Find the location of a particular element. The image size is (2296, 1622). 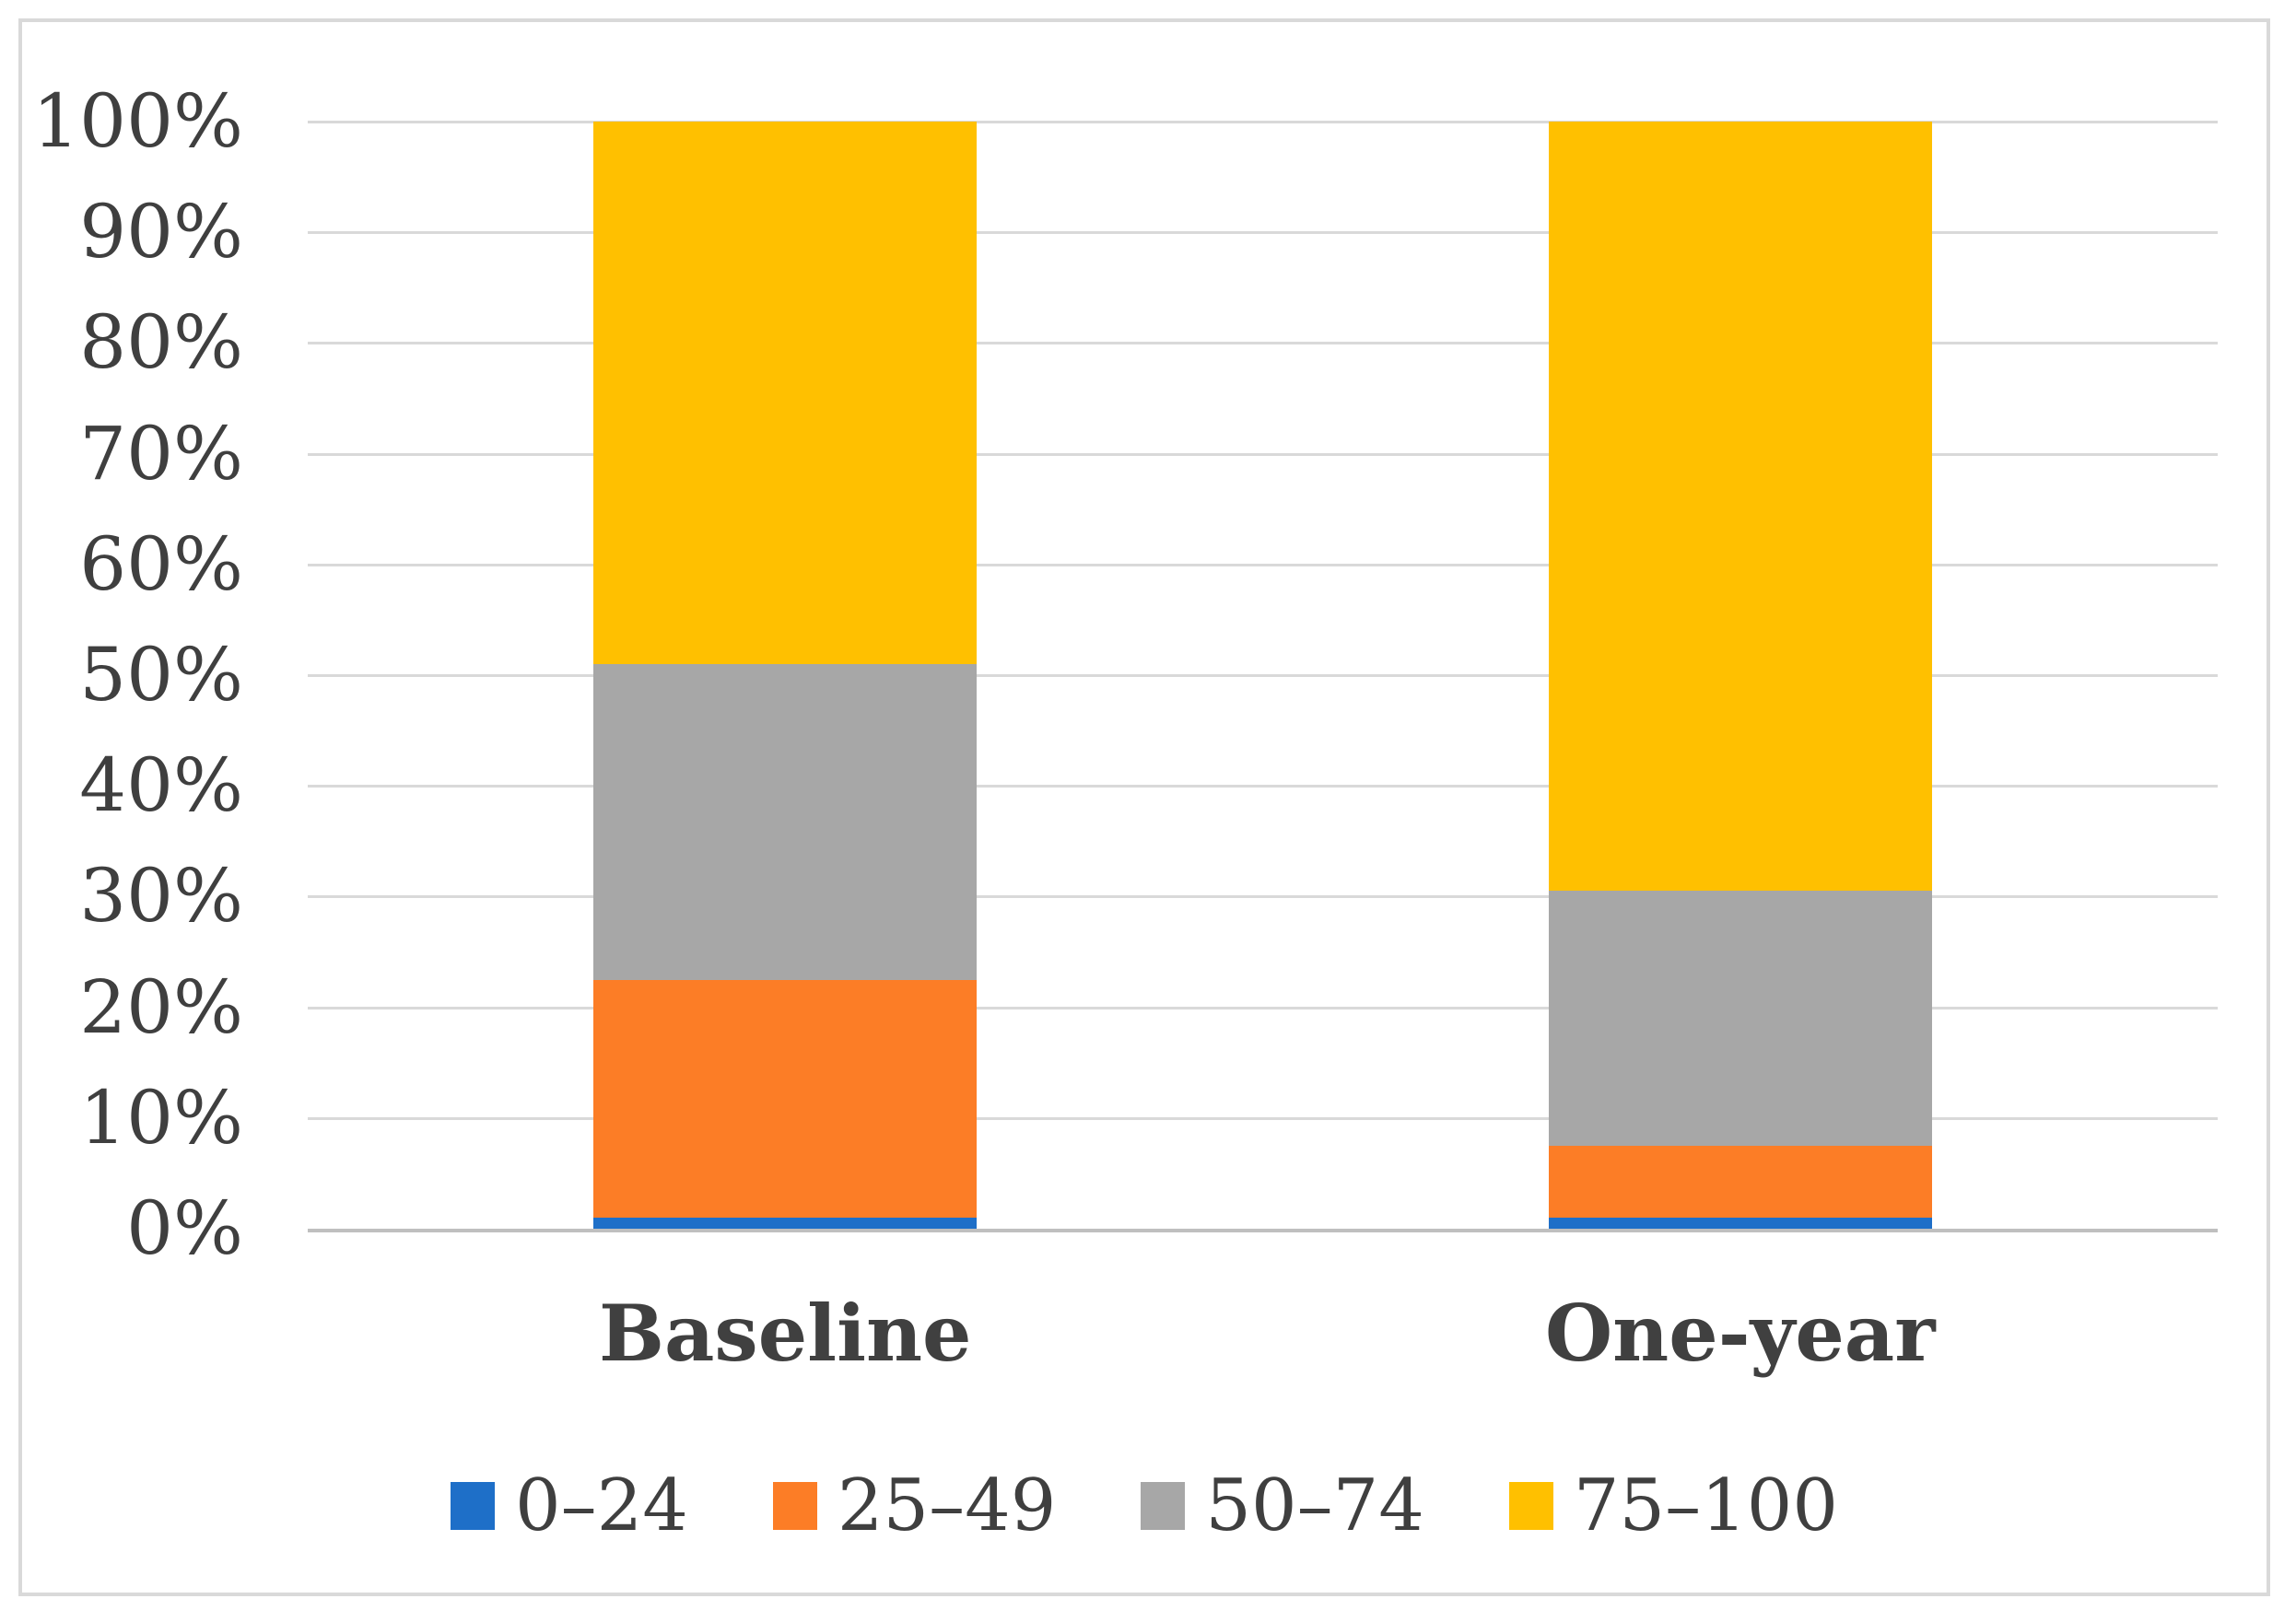

x-axis-line is located at coordinates (1263, 1230).